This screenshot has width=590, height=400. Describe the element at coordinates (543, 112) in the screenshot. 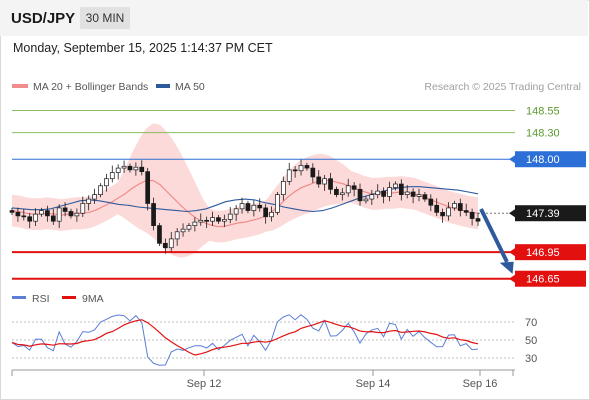

I see `level-label: 148.55` at that location.